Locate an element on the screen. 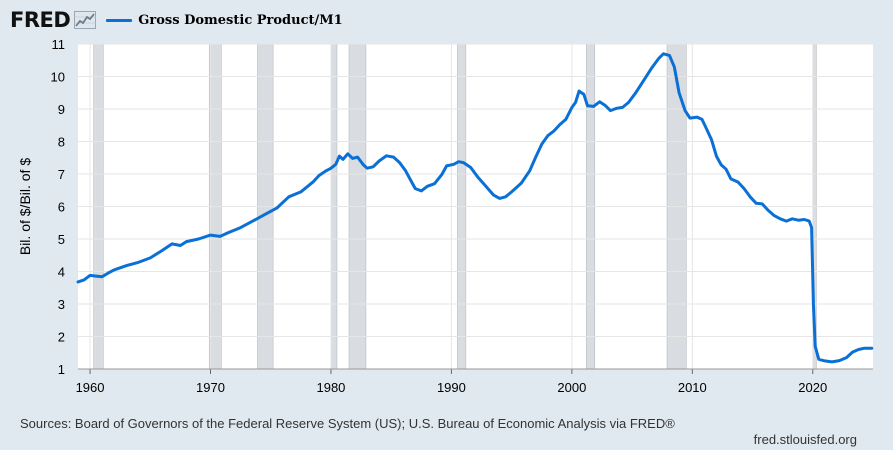 The width and height of the screenshot is (893, 450). x-tick-label: 2020 is located at coordinates (812, 387).